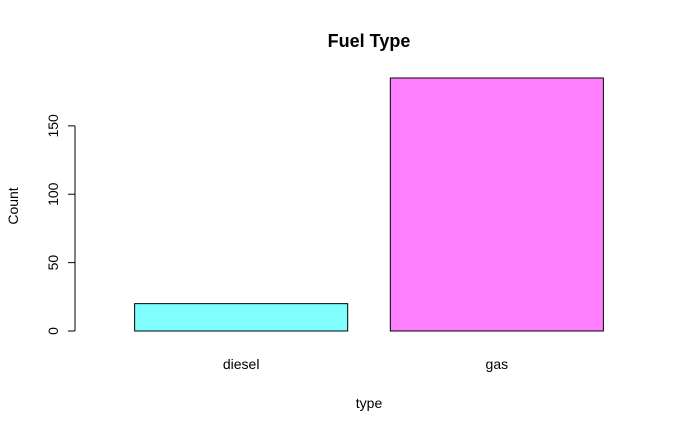 The height and width of the screenshot is (432, 700). What do you see at coordinates (365, 364) in the screenshot?
I see `x-tick-labels: diesel gas` at bounding box center [365, 364].